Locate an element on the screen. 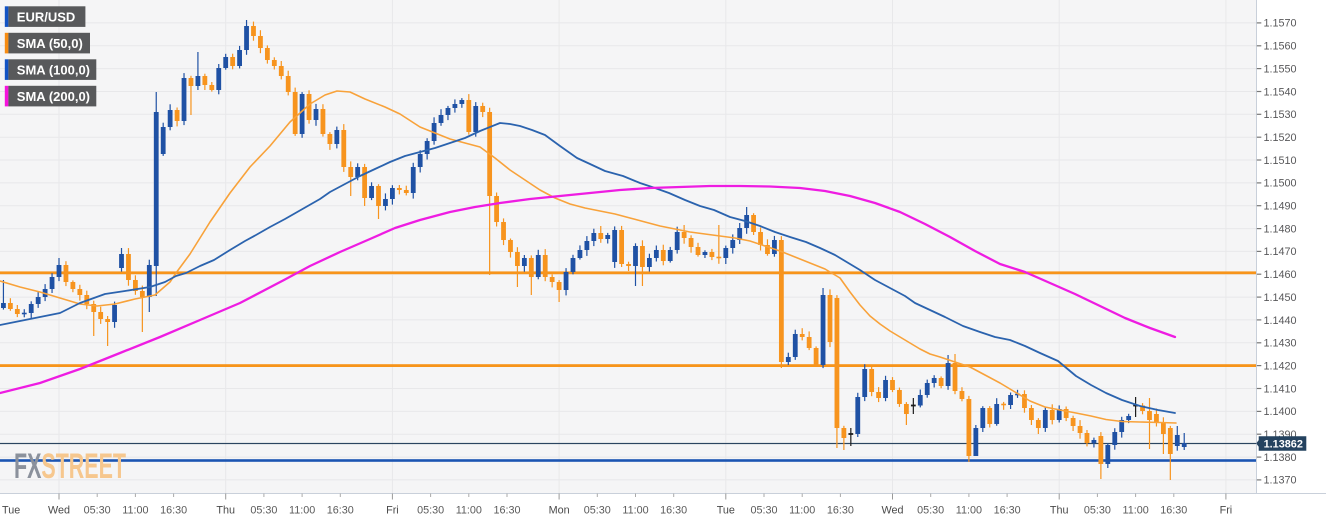 Image resolution: width=1326 pixels, height=530 pixels. svg-text: 1.1430 is located at coordinates (1280, 344).